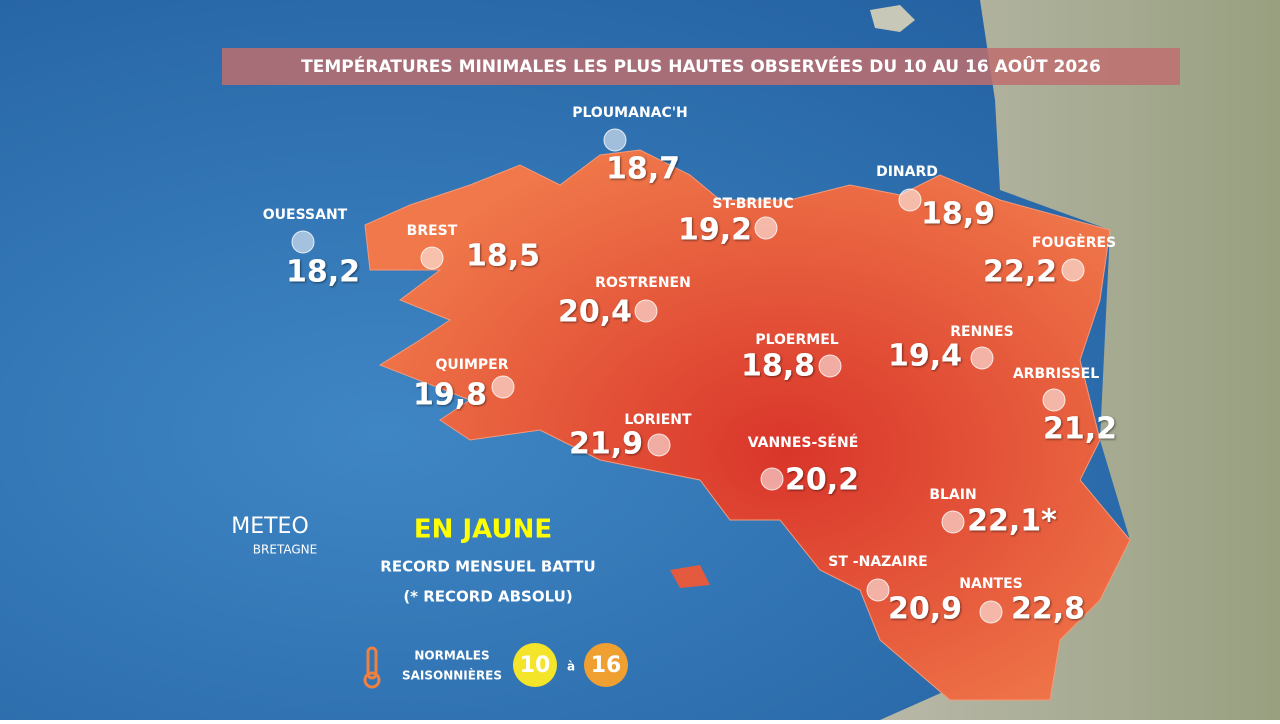 The image size is (1280, 724). I want to click on station-name: OUESSANT, so click(305, 215).